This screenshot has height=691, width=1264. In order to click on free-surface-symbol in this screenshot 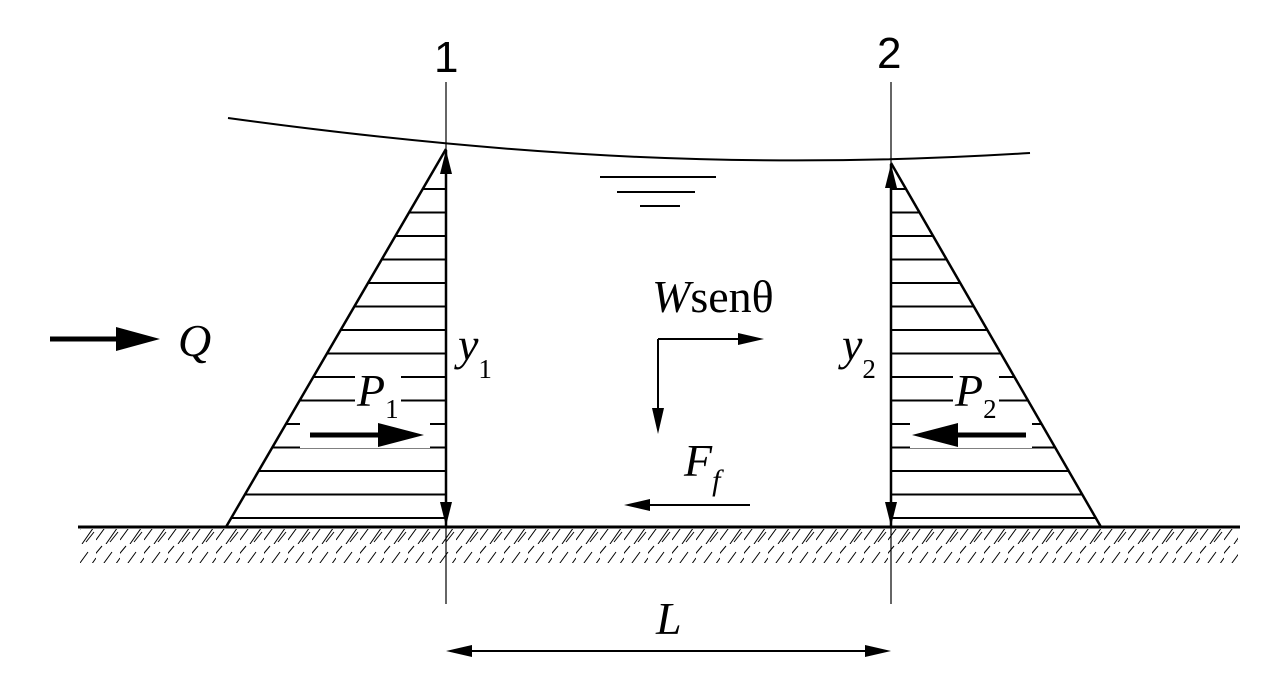, I will do `click(658, 191)`.